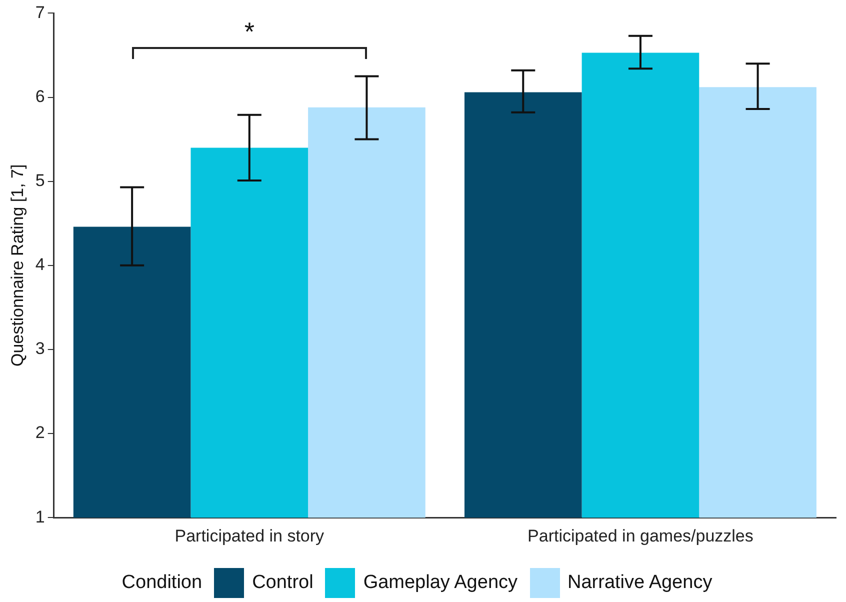  What do you see at coordinates (162, 583) in the screenshot?
I see `legend-title: Condition` at bounding box center [162, 583].